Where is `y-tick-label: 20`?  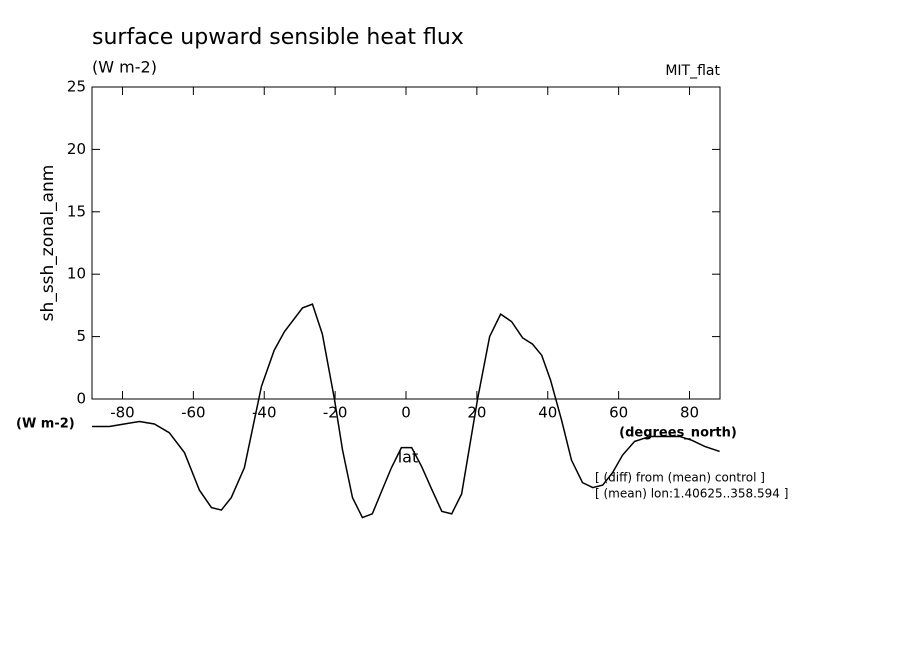 y-tick-label: 20 is located at coordinates (76, 149).